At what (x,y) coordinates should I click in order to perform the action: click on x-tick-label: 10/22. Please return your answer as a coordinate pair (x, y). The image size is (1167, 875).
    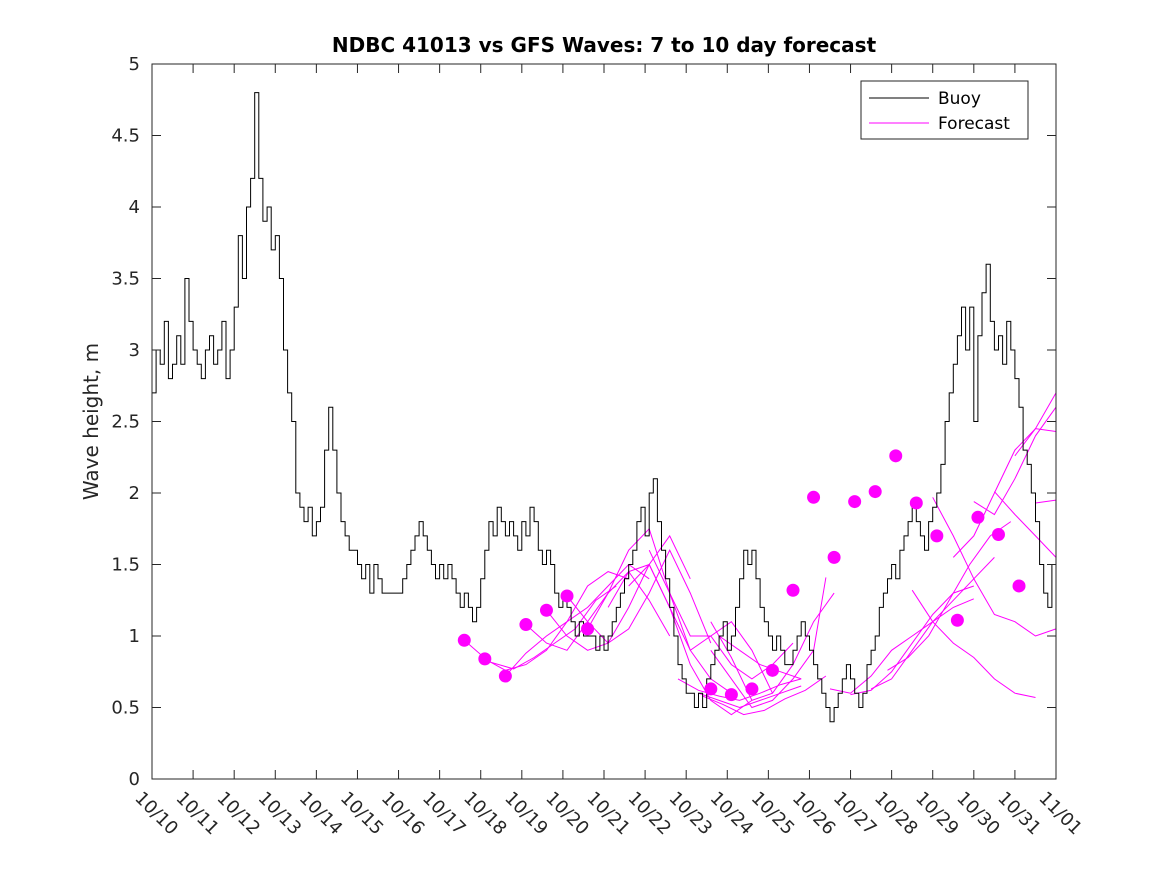
    Looking at the image, I should click on (650, 814).